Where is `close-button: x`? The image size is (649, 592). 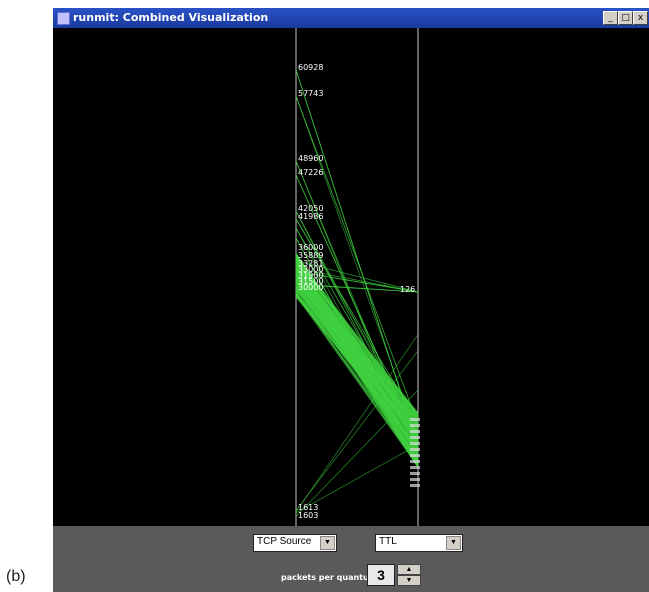
close-button: x is located at coordinates (640, 18).